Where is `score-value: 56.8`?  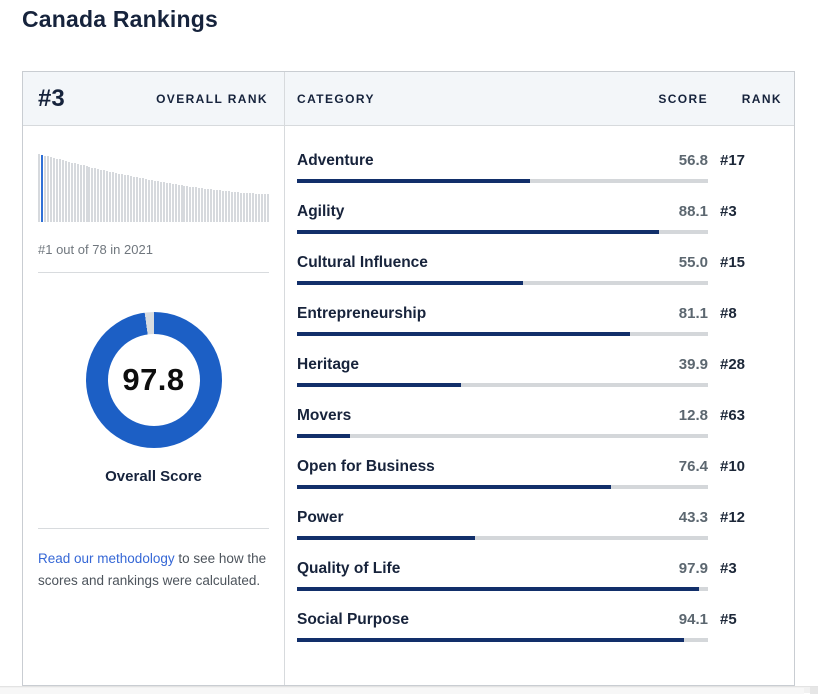
score-value: 56.8 is located at coordinates (693, 160).